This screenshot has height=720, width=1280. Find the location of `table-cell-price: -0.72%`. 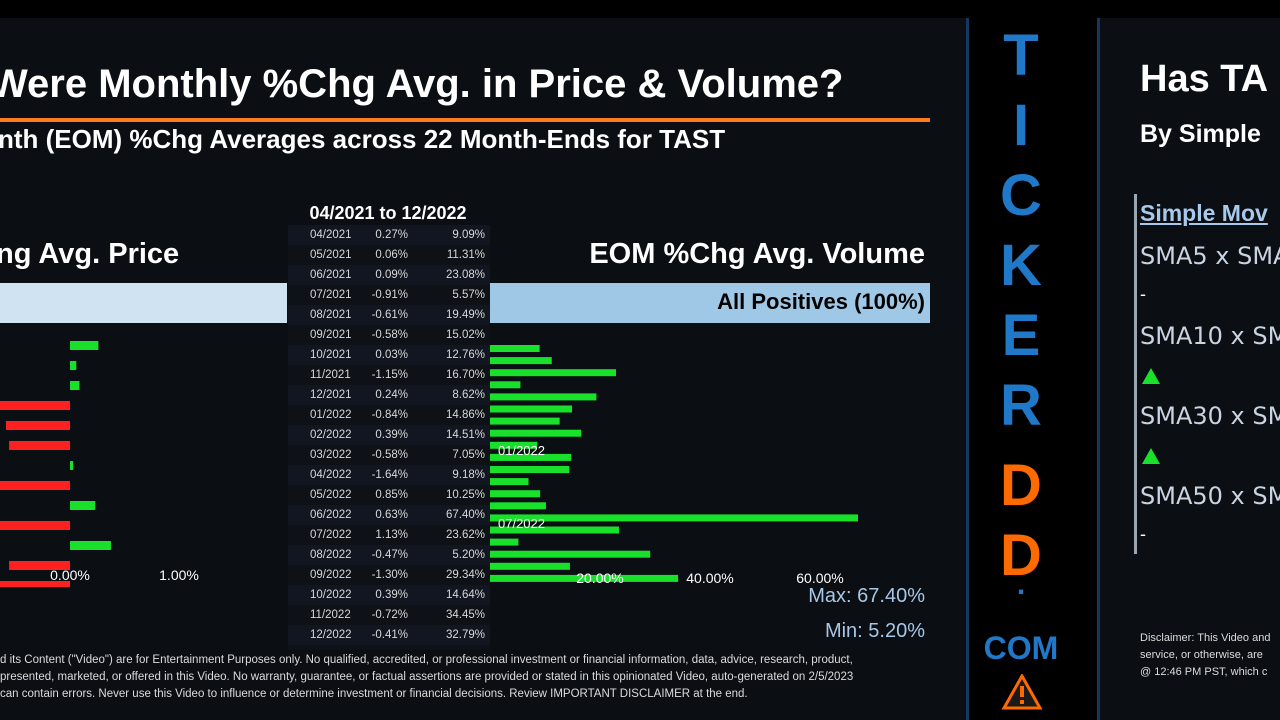

table-cell-price: -0.72% is located at coordinates (389, 615).